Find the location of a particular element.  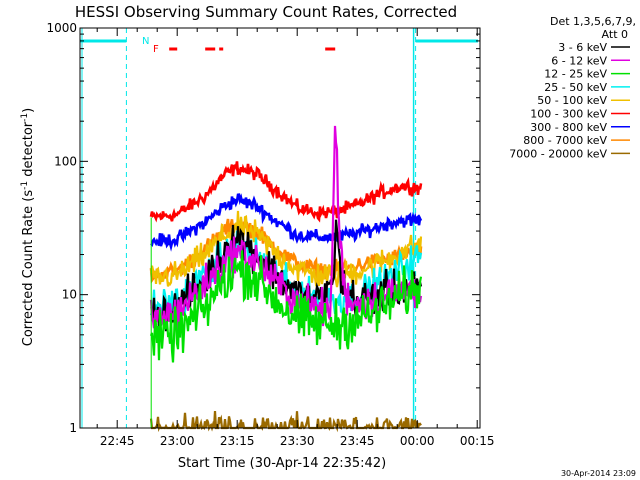

x-tick-label: 00:00 is located at coordinates (417, 441).